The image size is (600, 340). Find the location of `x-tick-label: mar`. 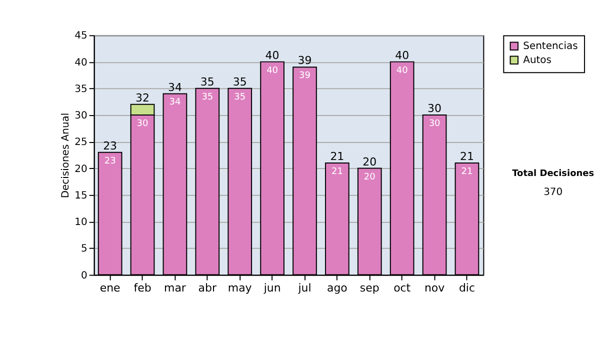

x-tick-label: mar is located at coordinates (175, 287).